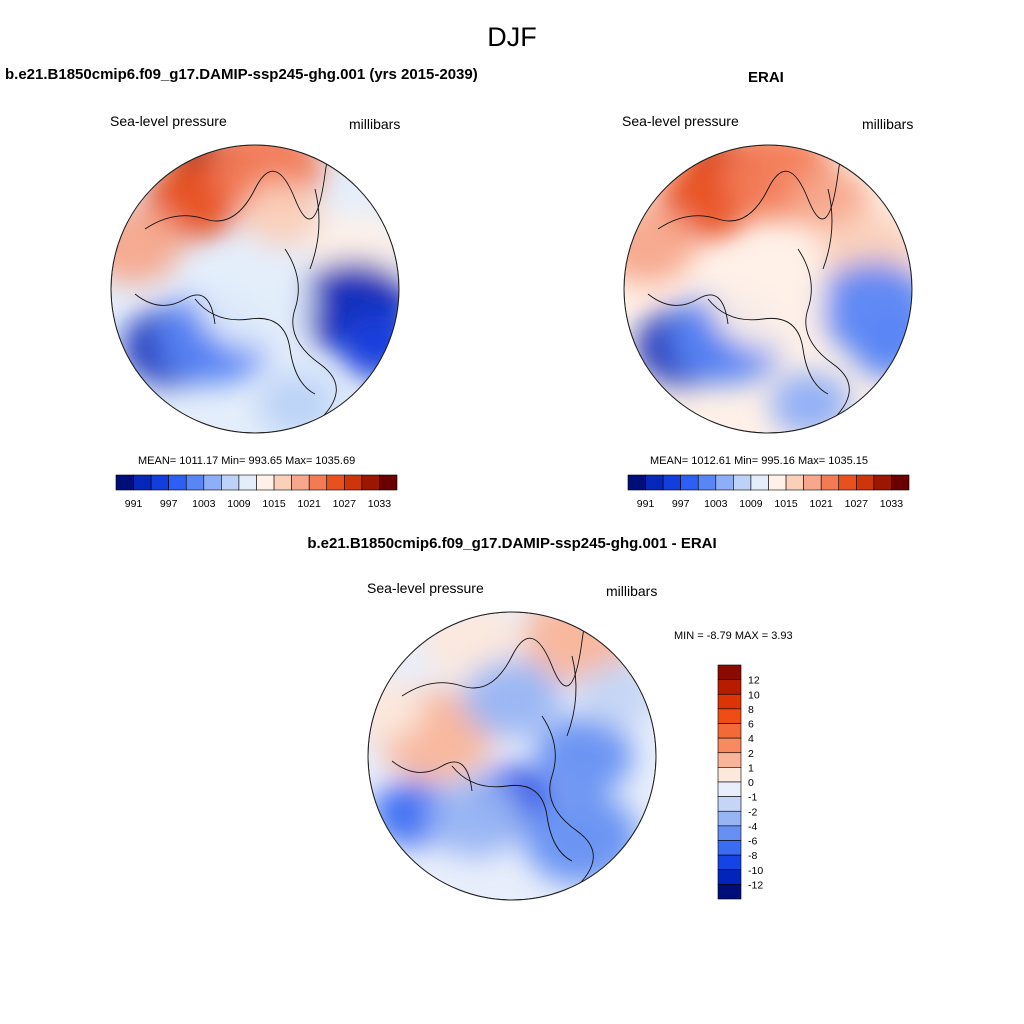 The image size is (1024, 1024). What do you see at coordinates (256, 492) in the screenshot?
I see `panel1-colorbar: 991 997 1003 1009 1015 1021 1027 1033` at bounding box center [256, 492].